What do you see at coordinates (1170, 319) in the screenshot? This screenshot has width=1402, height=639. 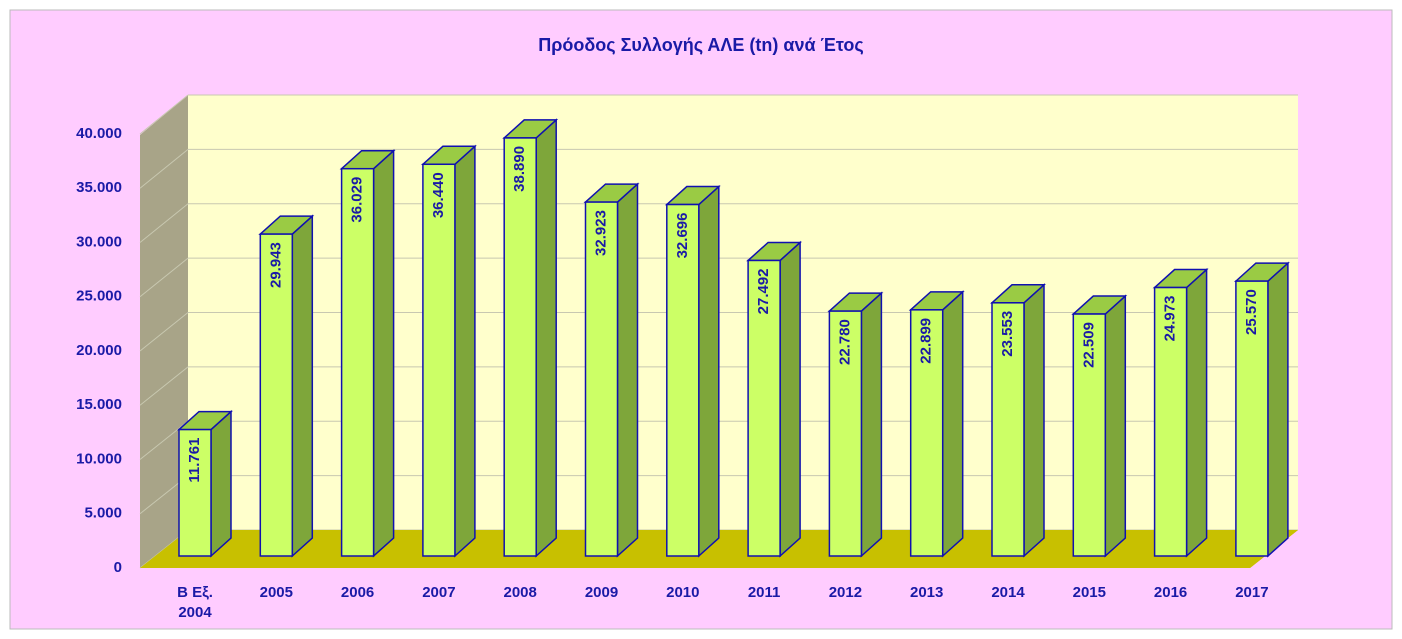 I see `value-label: 24.973` at bounding box center [1170, 319].